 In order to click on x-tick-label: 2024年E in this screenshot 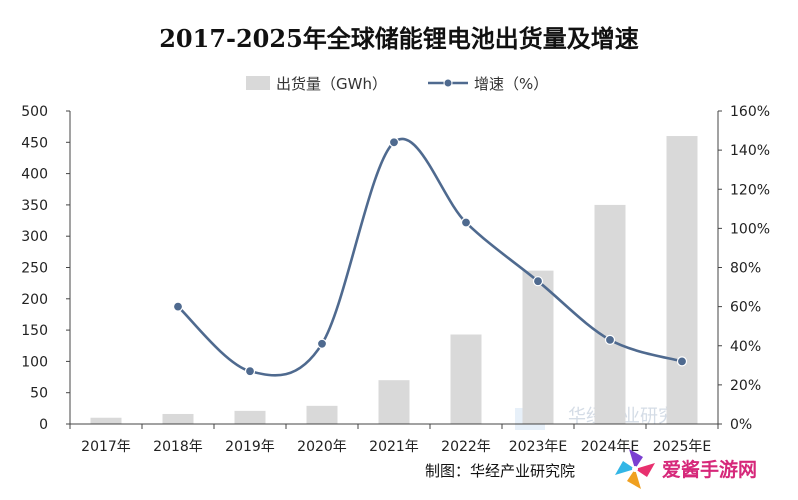, I will do `click(610, 447)`.